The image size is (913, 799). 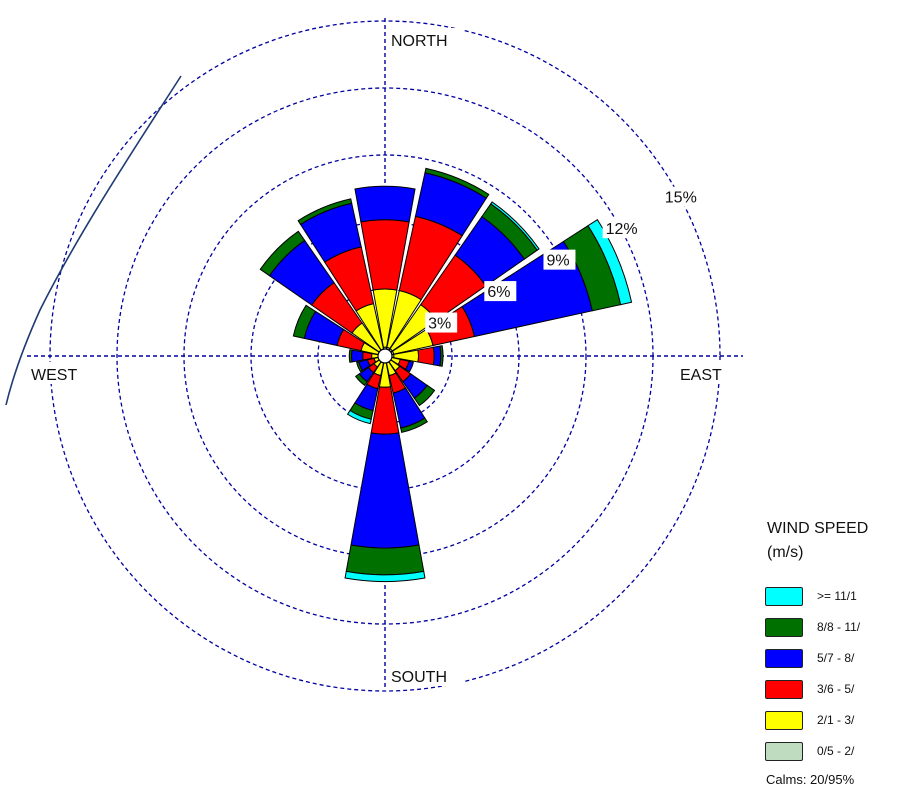 I want to click on legend-label: 5/7 - 8/, so click(x=836, y=658).